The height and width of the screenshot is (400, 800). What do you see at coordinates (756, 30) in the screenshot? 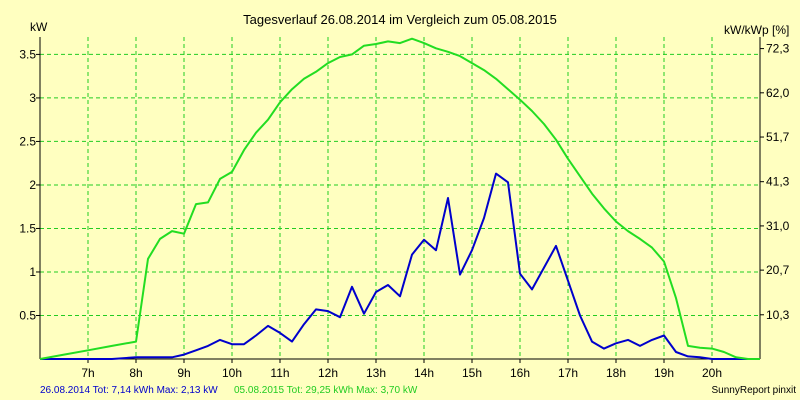
I see `y2-axis-label: kW/kWp [%]` at bounding box center [756, 30].